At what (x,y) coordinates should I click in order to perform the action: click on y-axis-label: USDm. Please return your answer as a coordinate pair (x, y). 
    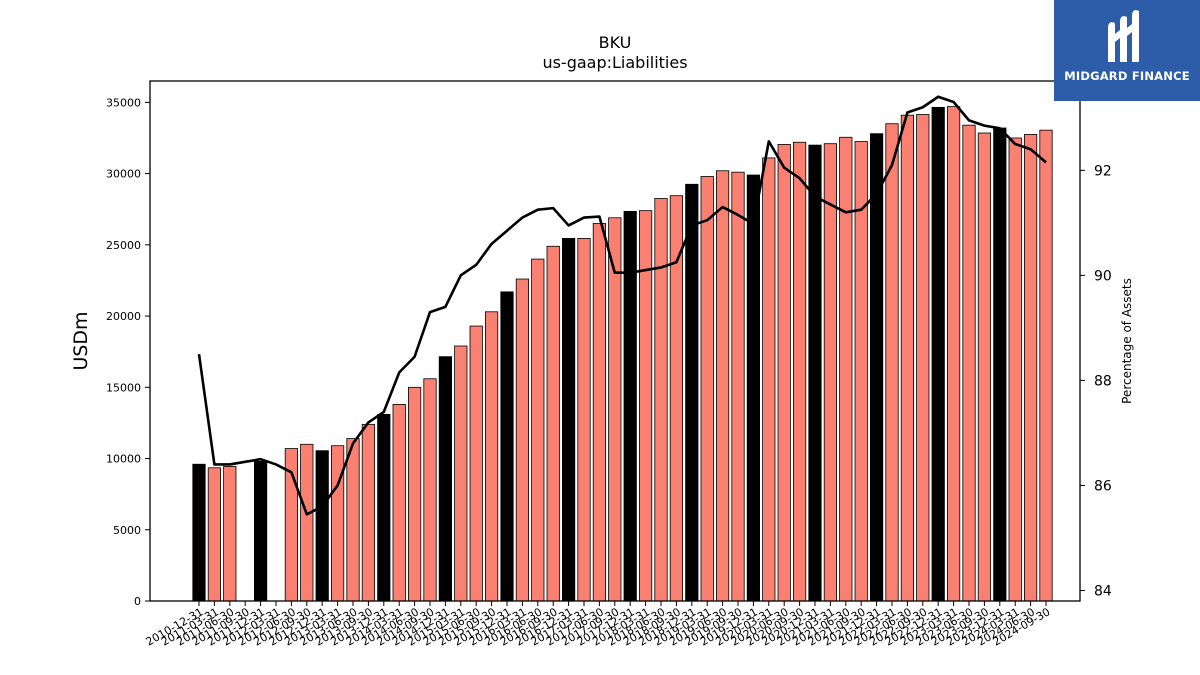
    Looking at the image, I should click on (81, 340).